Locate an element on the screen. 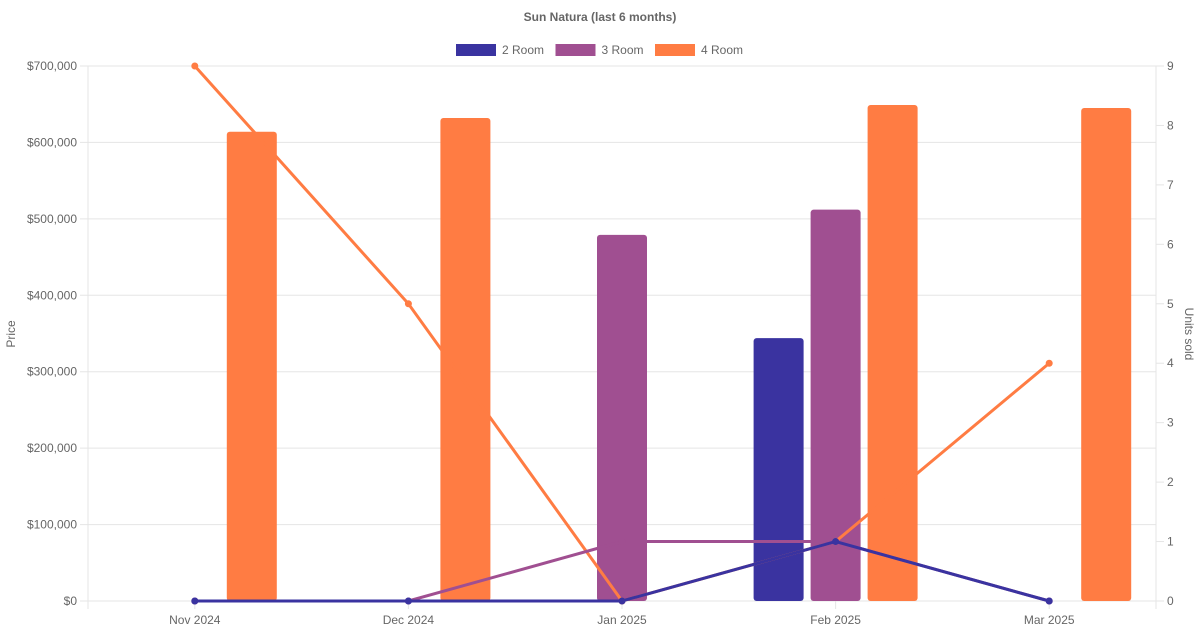 Image resolution: width=1200 pixels, height=635 pixels. y2-tick-label: 3 is located at coordinates (1170, 423).